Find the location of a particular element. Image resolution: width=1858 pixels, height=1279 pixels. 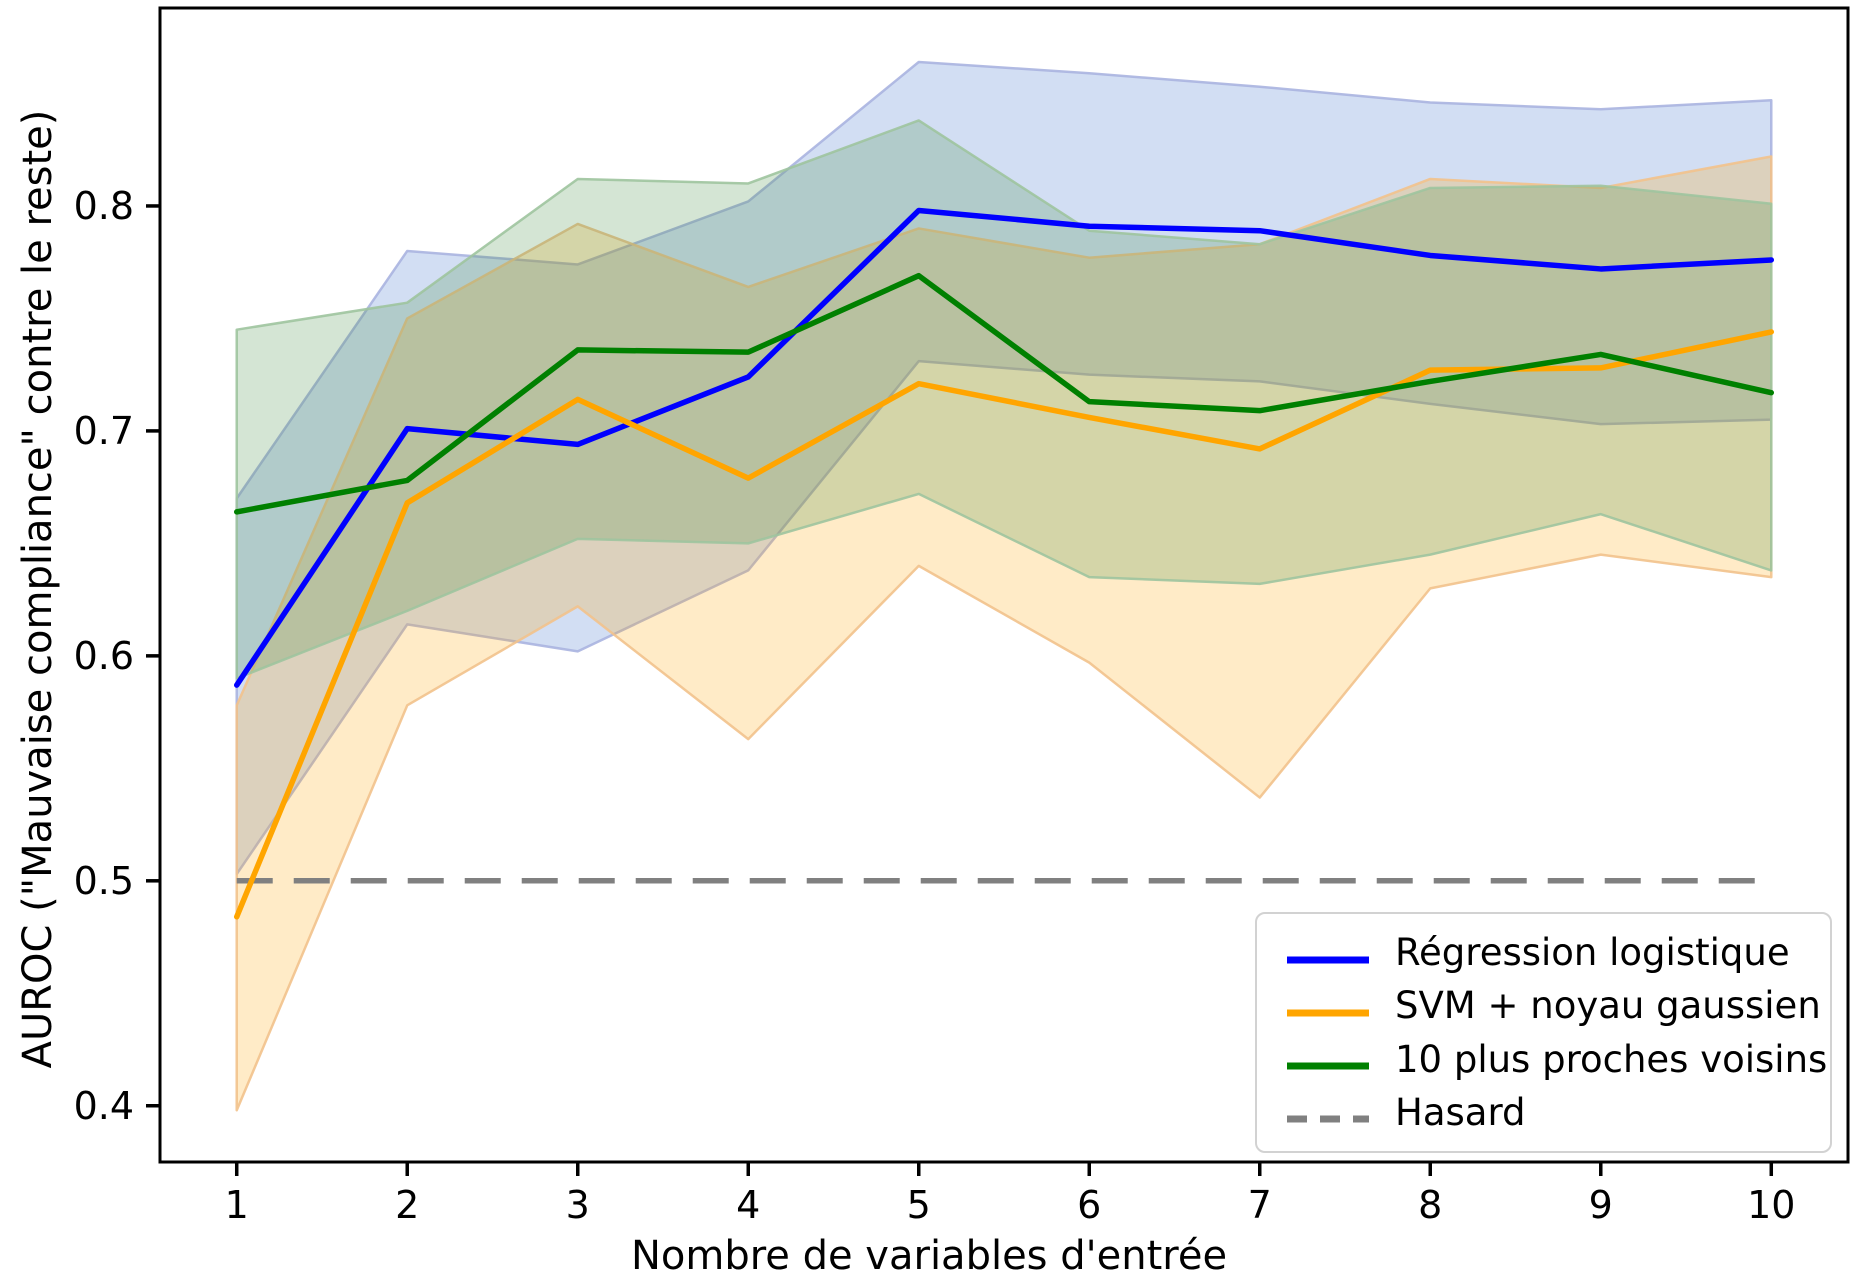

legend-line-swatch-orange is located at coordinates (1328, 1009).